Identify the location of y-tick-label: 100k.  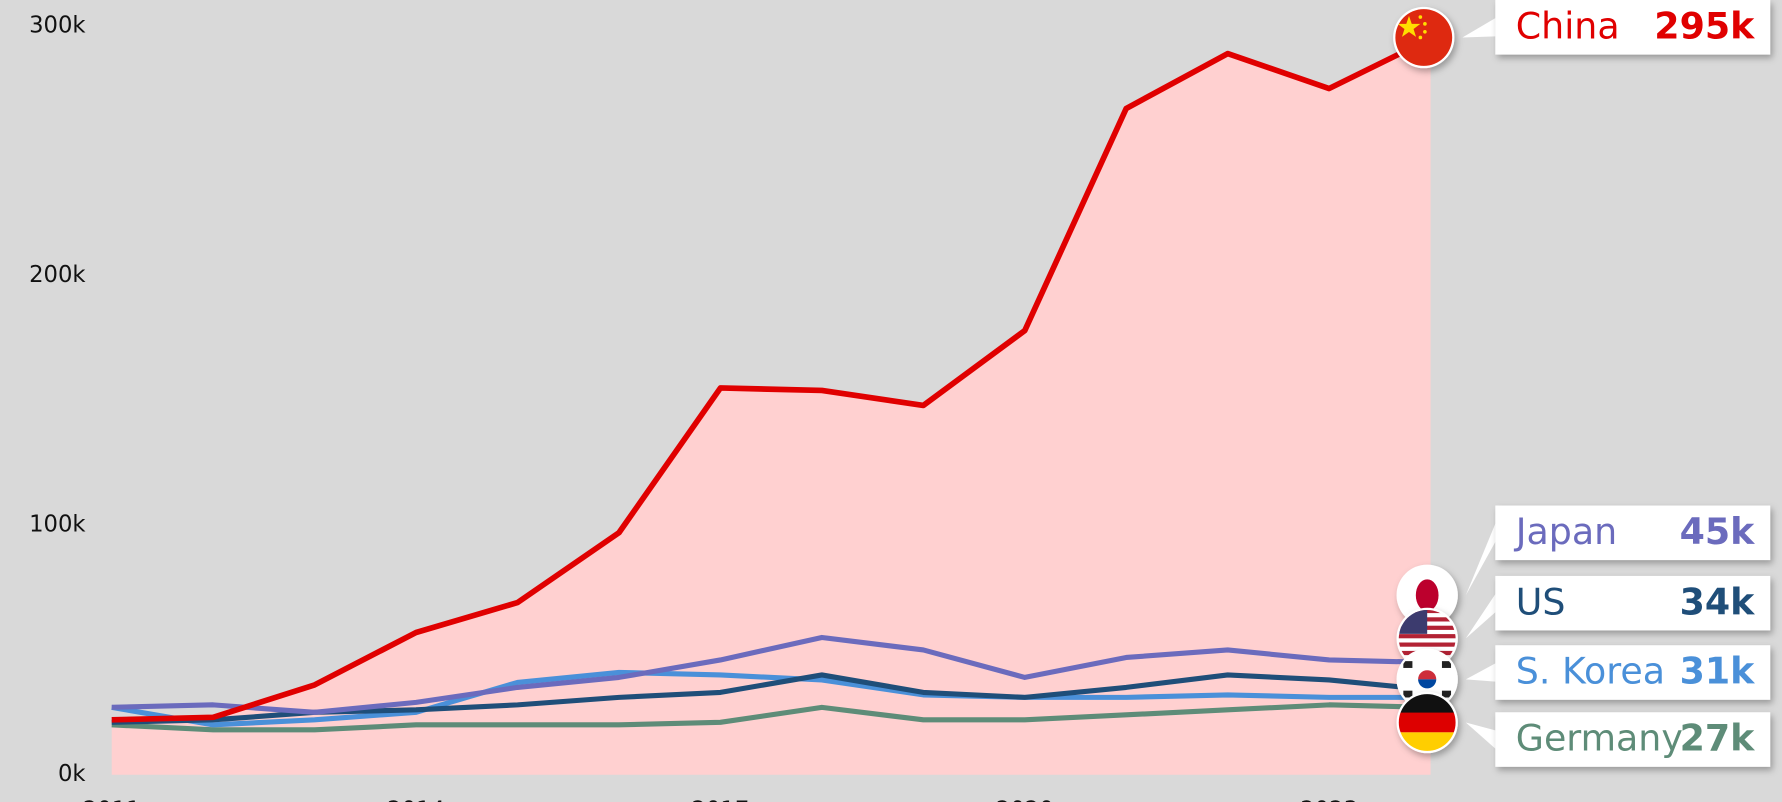
(57, 525).